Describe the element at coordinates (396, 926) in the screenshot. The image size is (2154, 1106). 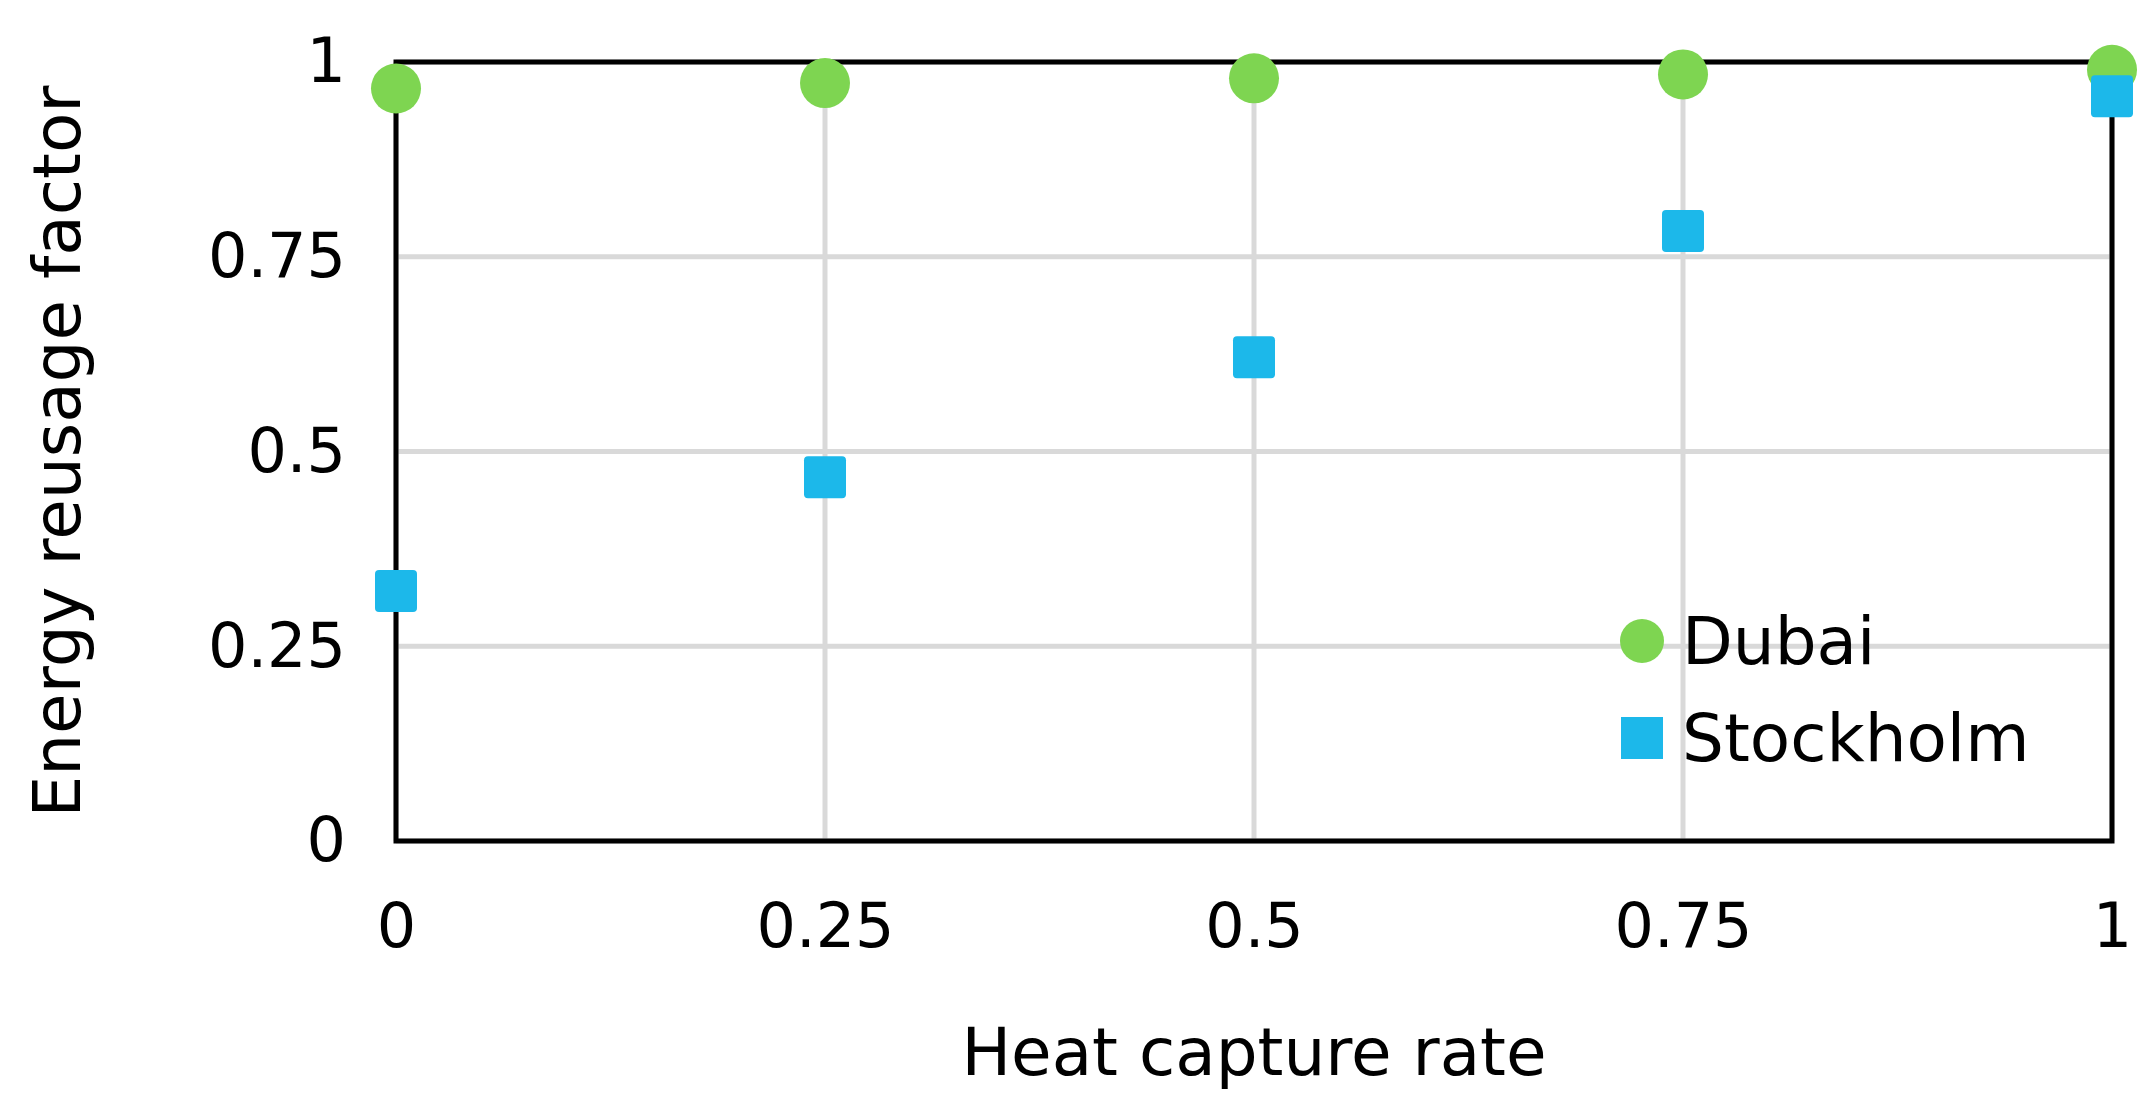
I see `x-tick-label: 0` at that location.